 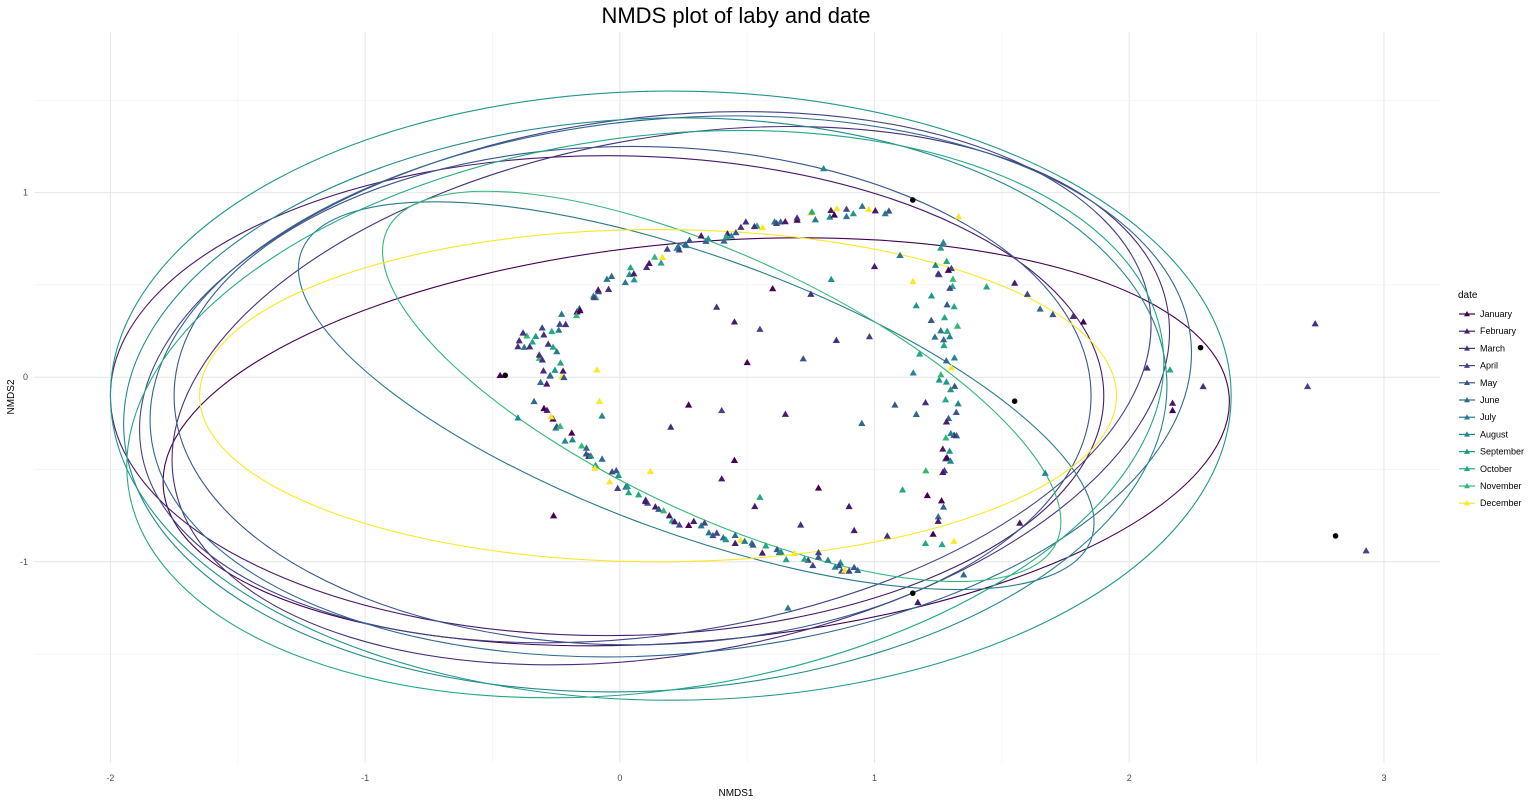 What do you see at coordinates (110, 778) in the screenshot?
I see `x-tick-label: -2` at bounding box center [110, 778].